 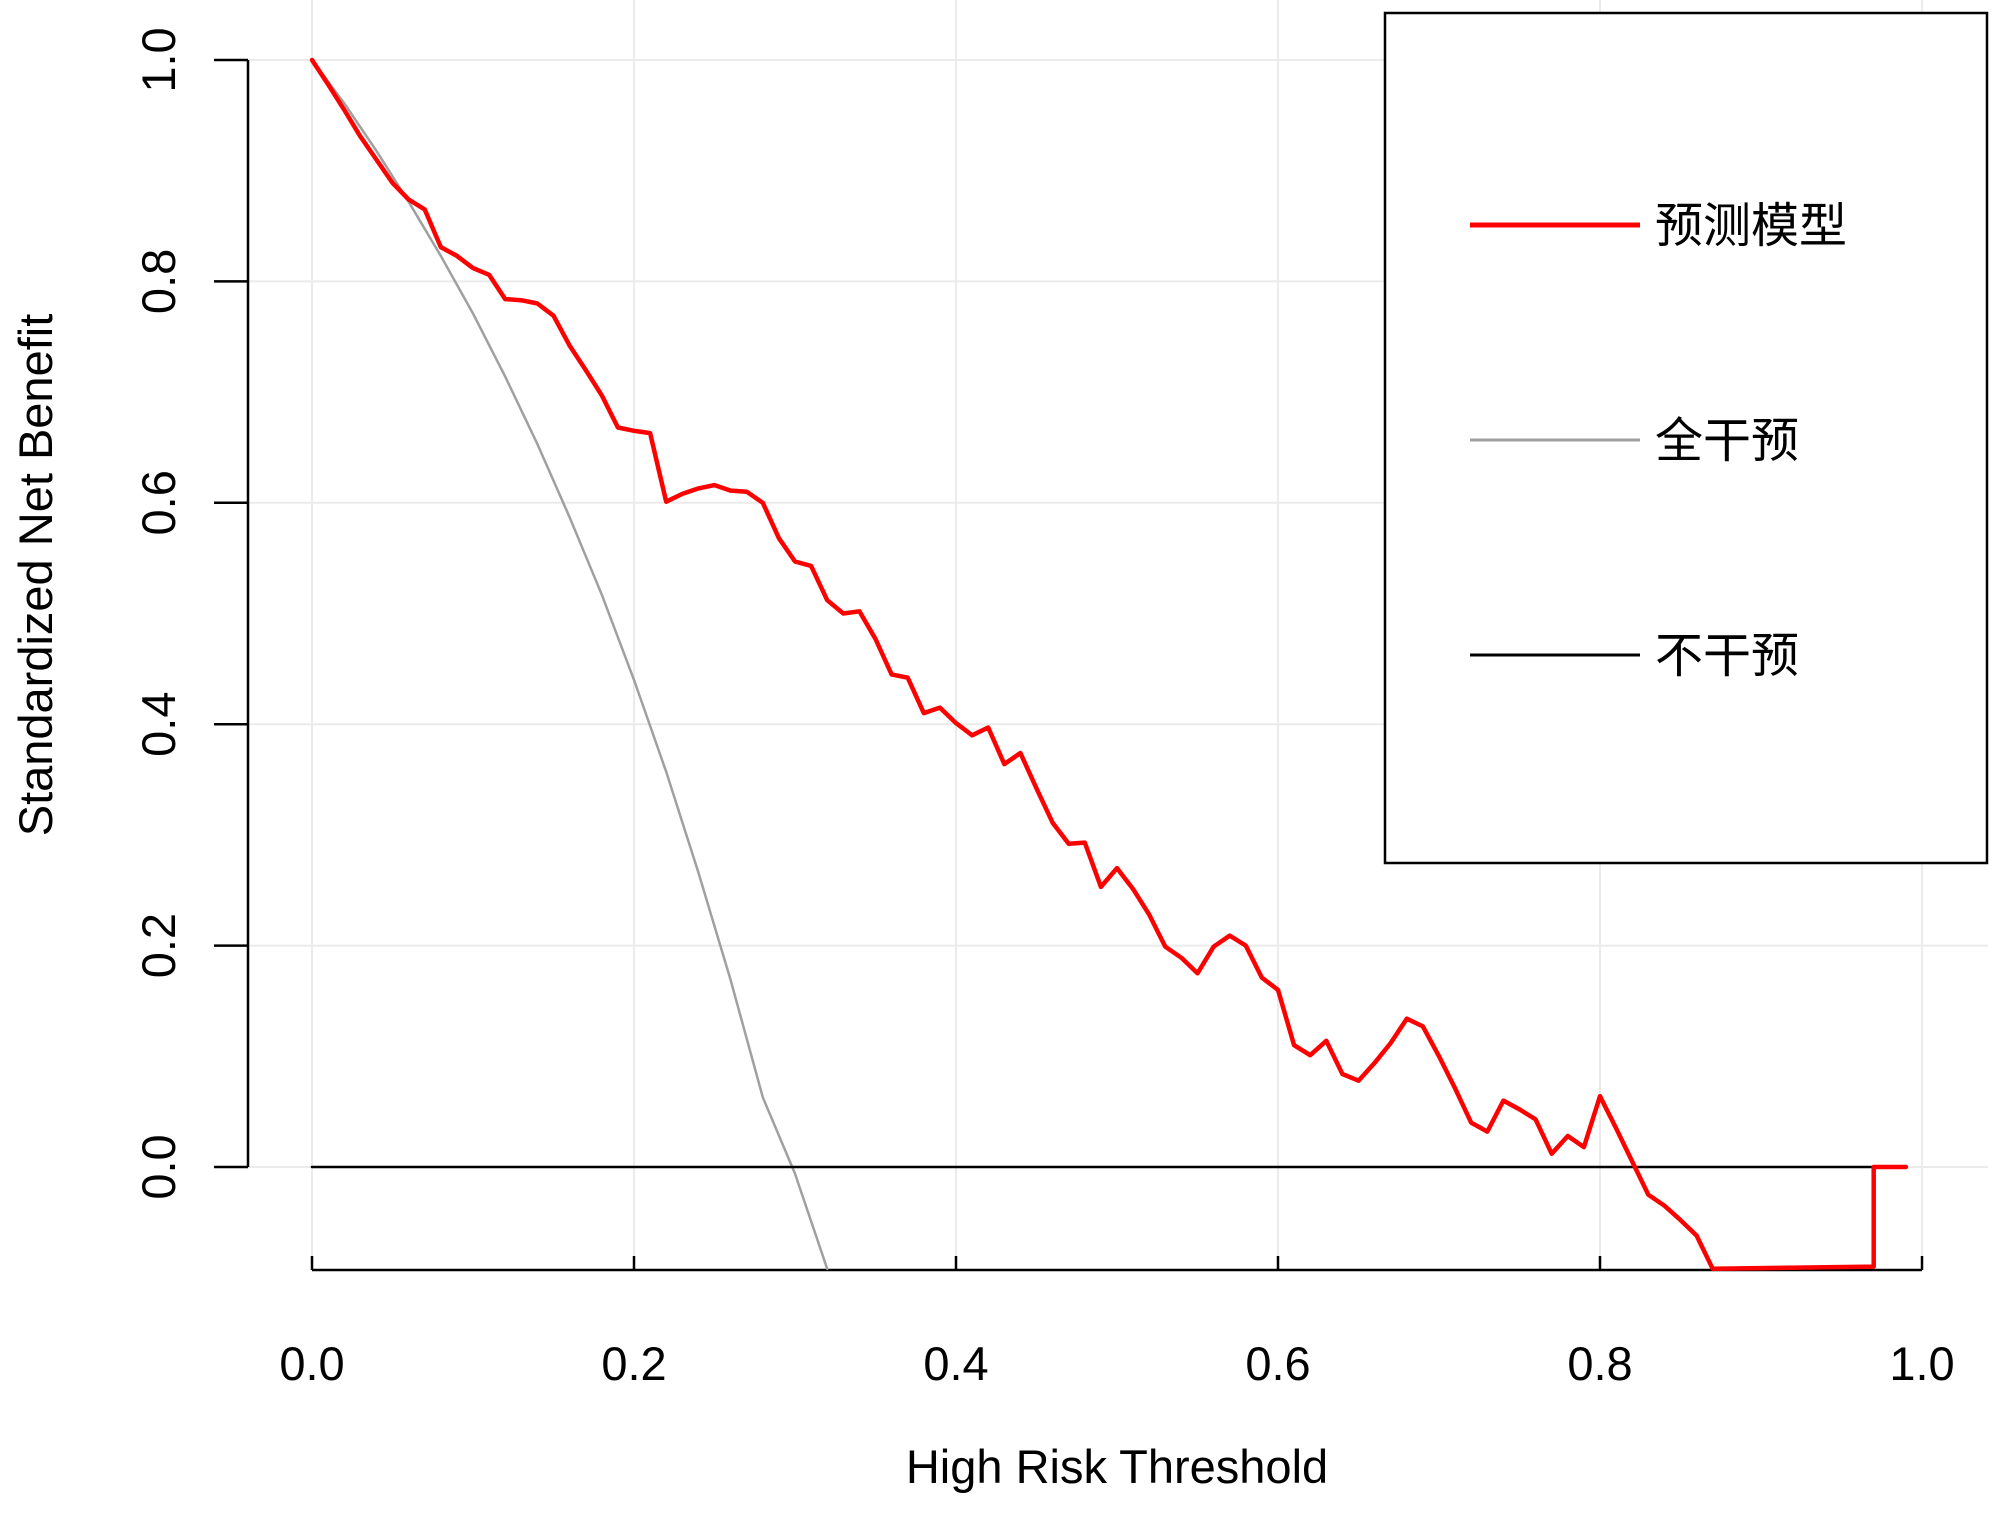 I want to click on y-tick-label: 0.2, so click(x=158, y=945).